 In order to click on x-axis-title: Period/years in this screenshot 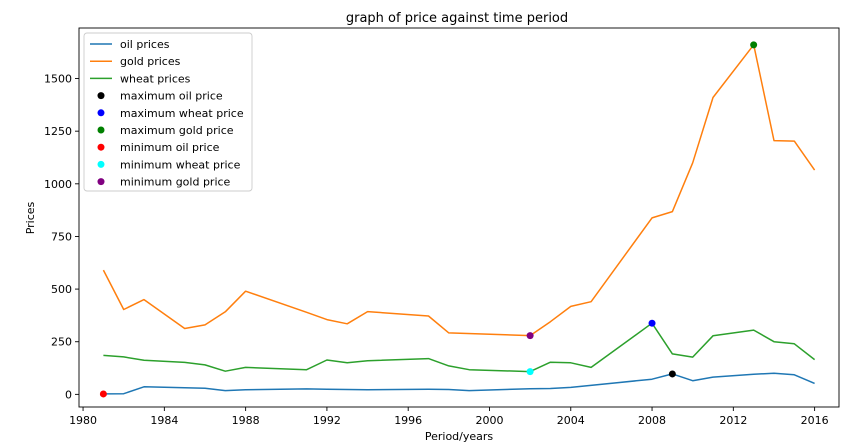, I will do `click(459, 436)`.